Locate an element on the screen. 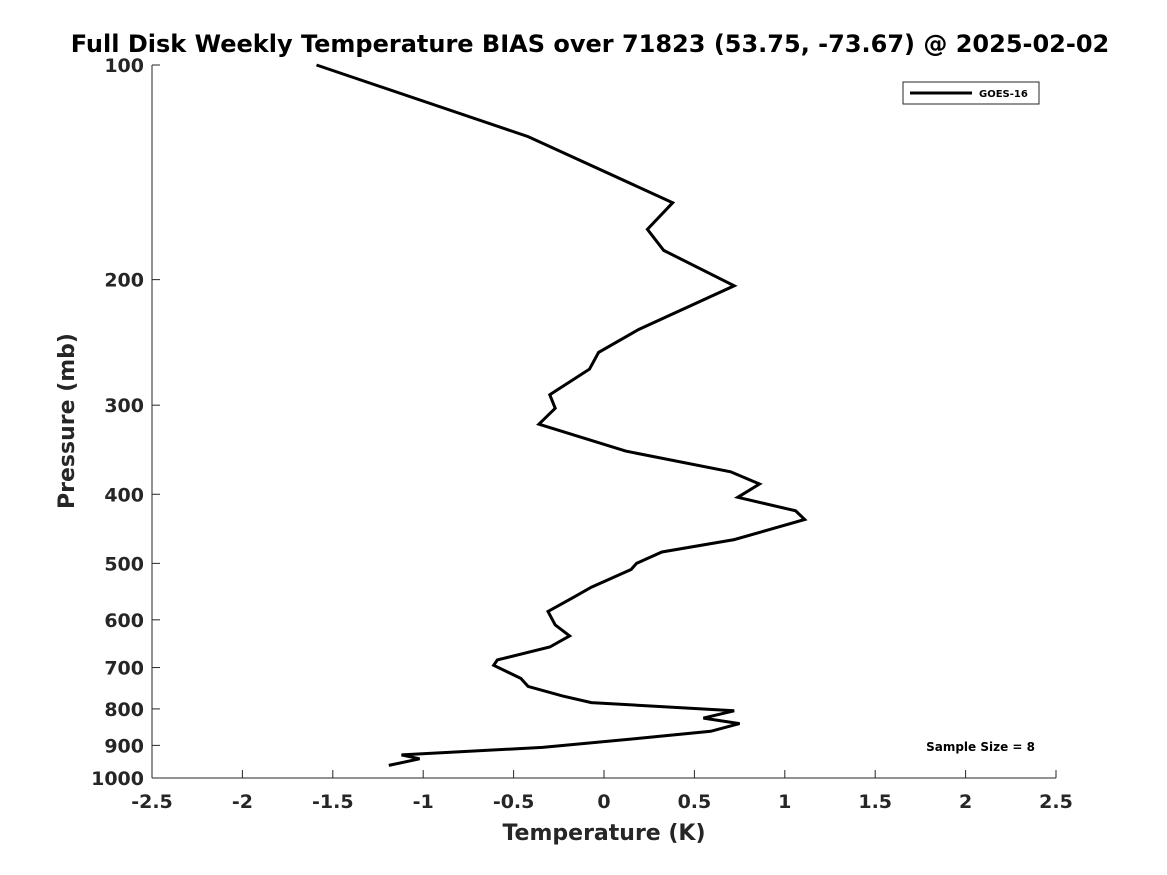 This screenshot has width=1167, height=875. x-tick-label: 1.5 is located at coordinates (875, 802).